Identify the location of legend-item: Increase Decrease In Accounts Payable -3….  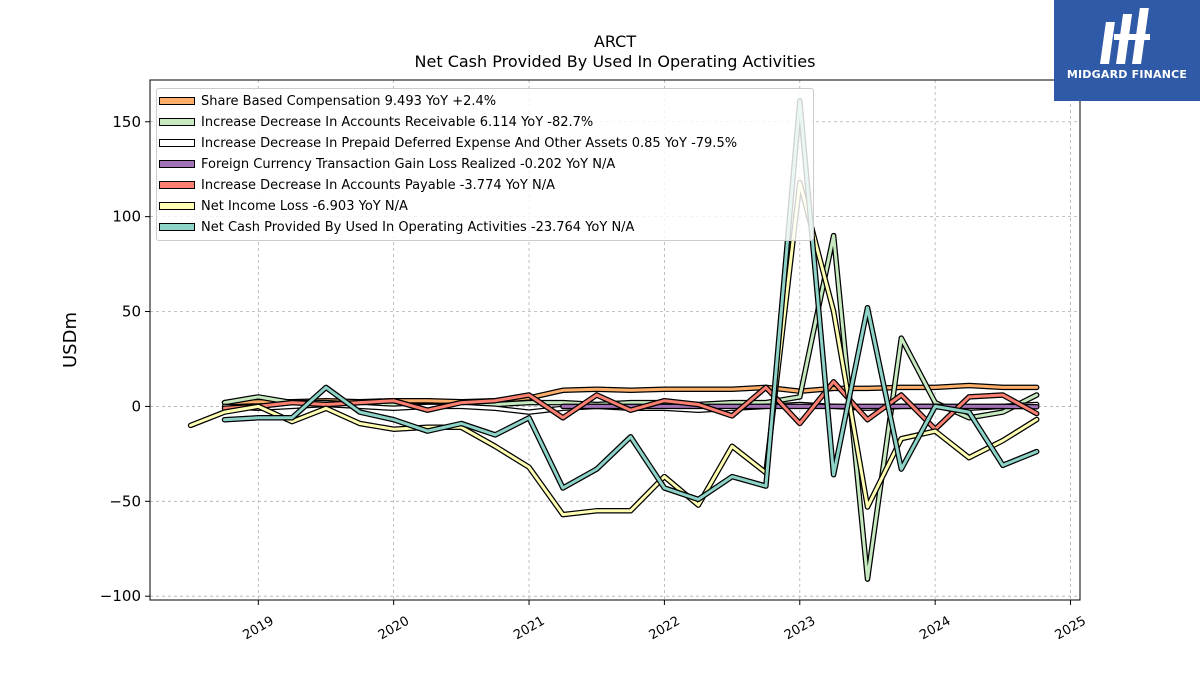
(357, 185).